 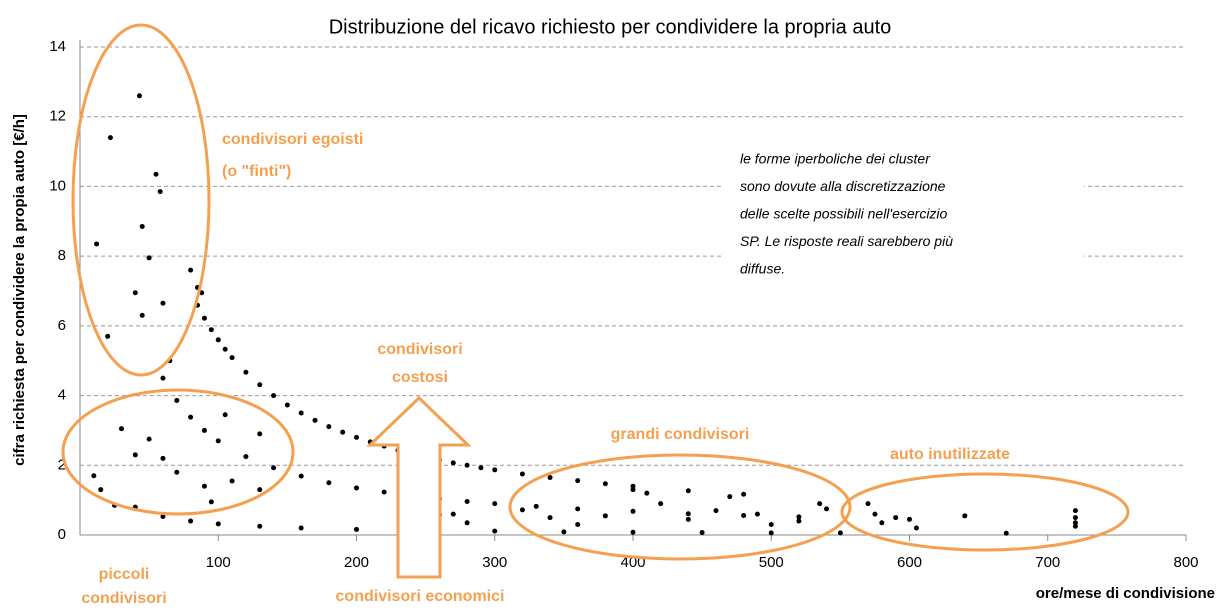 What do you see at coordinates (218, 562) in the screenshot?
I see `x-tick-label: 100` at bounding box center [218, 562].